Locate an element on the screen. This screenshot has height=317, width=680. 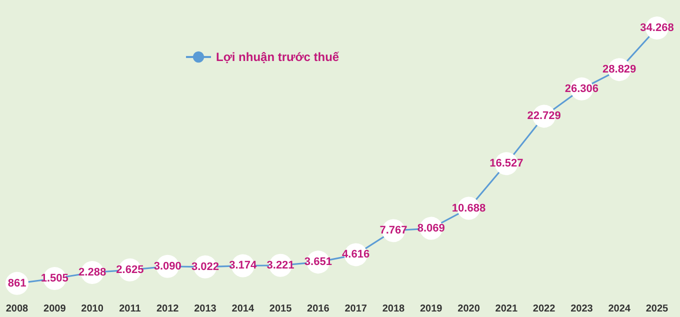
x-tick-label: 2020 is located at coordinates (469, 309).